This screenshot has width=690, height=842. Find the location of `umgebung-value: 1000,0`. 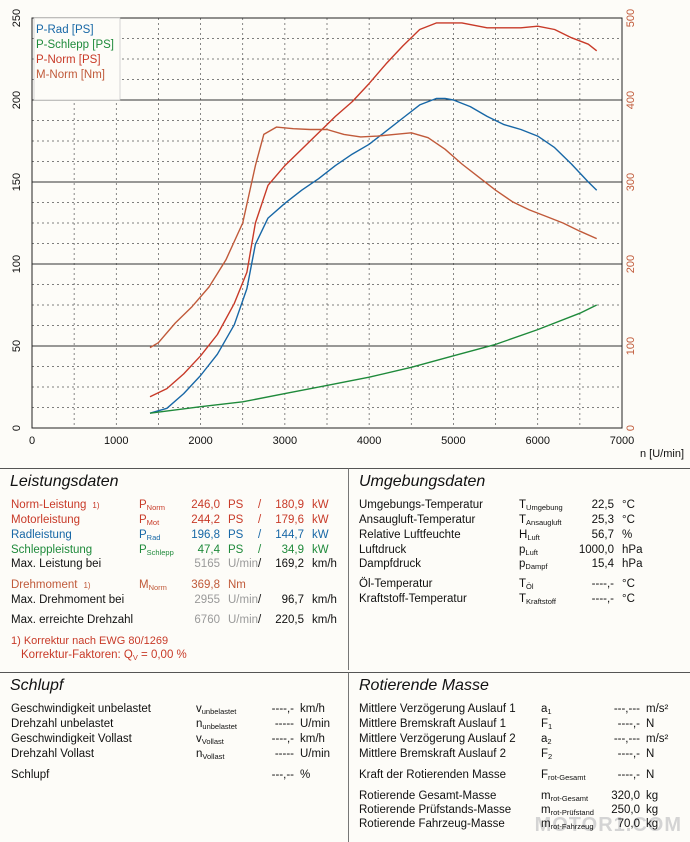

umgebung-value: 1000,0 is located at coordinates (596, 550).